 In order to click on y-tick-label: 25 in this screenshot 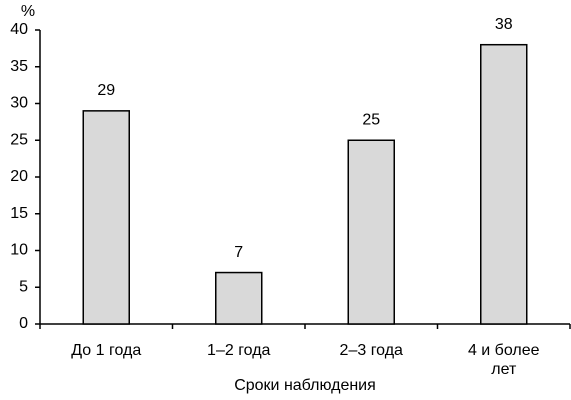, I will do `click(19, 139)`.